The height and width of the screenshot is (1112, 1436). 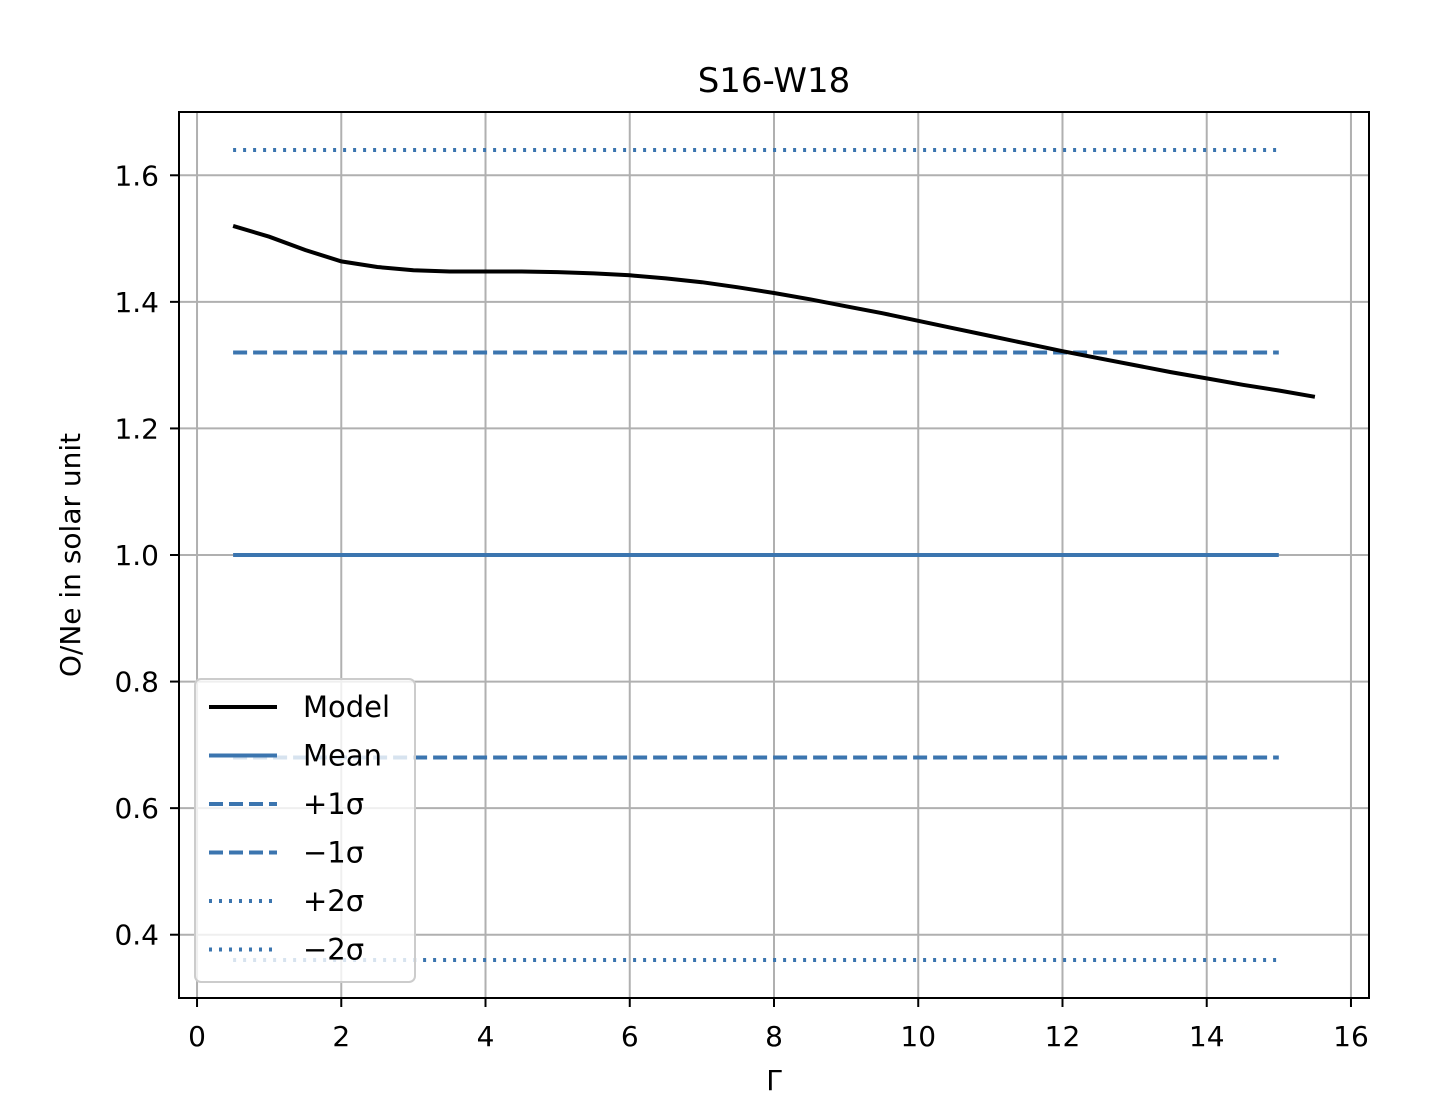 I want to click on x-tick-label: 4, so click(x=486, y=1036).